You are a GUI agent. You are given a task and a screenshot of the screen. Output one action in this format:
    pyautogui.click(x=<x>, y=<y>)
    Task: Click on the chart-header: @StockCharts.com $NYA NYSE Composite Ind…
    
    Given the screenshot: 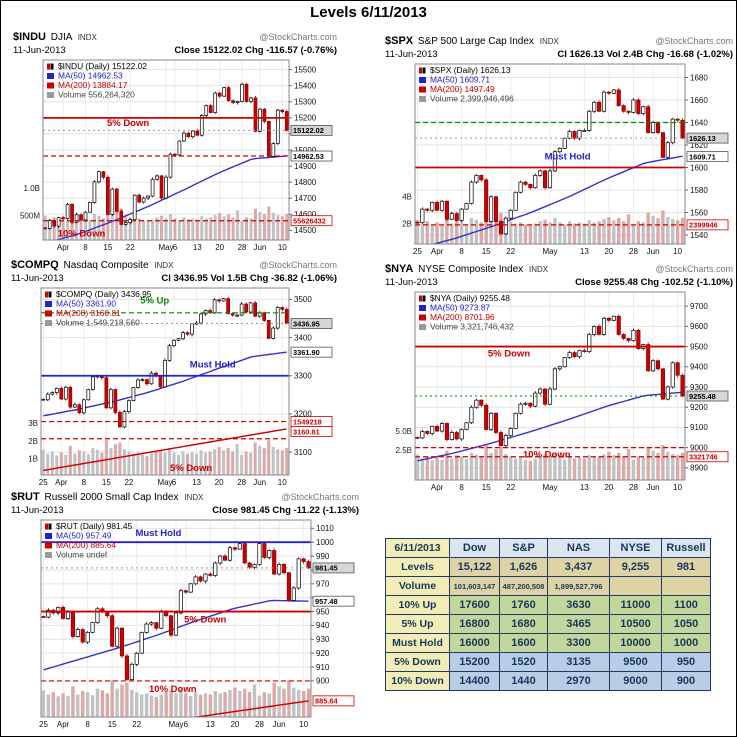 What is the action you would take?
    pyautogui.click(x=559, y=269)
    